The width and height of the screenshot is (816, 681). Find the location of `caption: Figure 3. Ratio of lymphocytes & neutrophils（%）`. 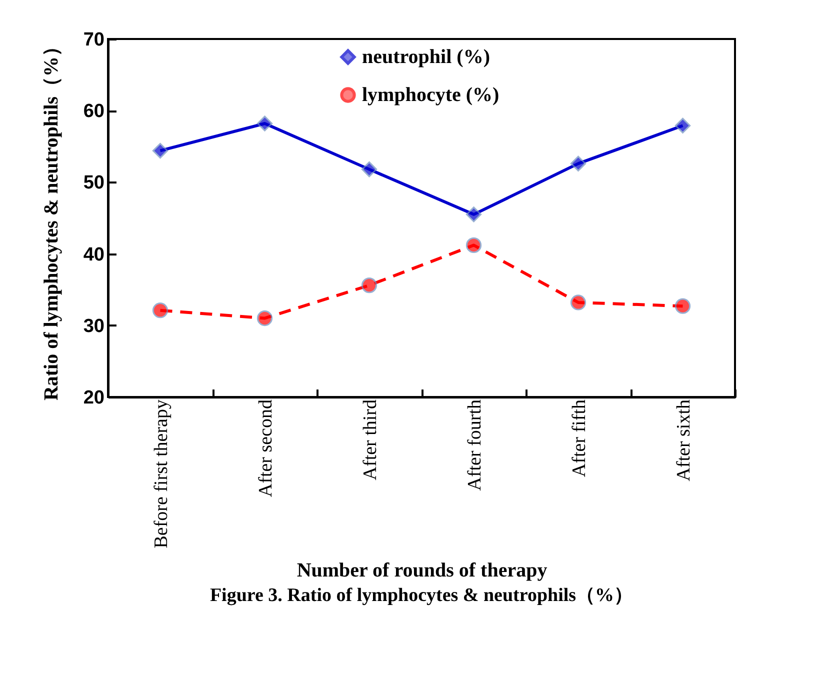

caption: Figure 3. Ratio of lymphocytes & neutrophils（%） is located at coordinates (422, 595).